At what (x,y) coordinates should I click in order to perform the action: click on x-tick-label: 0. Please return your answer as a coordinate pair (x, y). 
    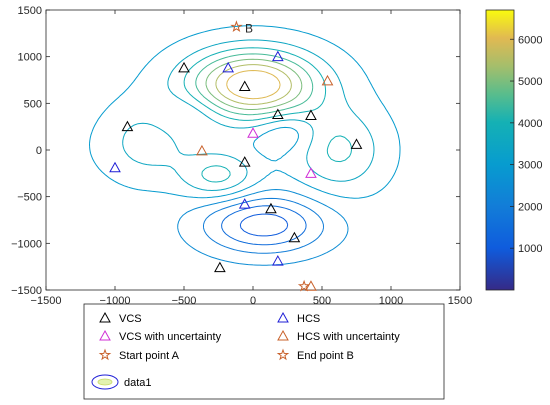
    Looking at the image, I should click on (253, 301).